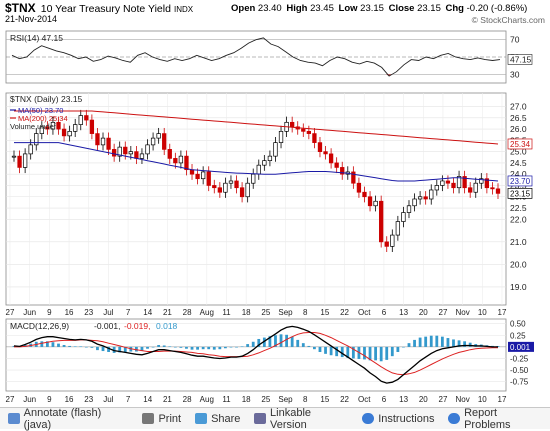  Describe the element at coordinates (187, 312) in the screenshot. I see `price-x-tick-label: 28` at that location.